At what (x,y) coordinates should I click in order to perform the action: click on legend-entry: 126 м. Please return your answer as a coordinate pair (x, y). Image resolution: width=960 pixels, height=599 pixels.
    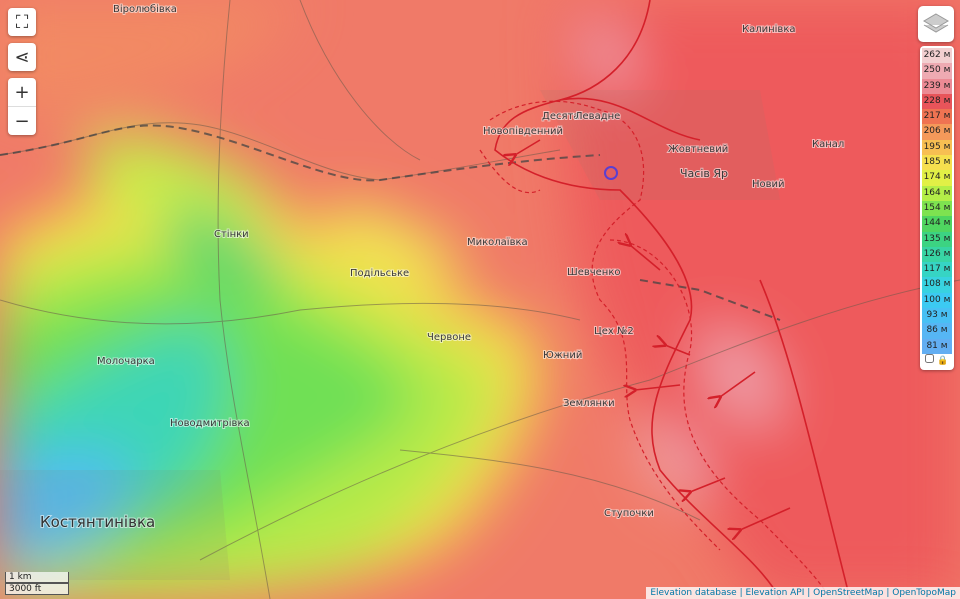
    Looking at the image, I should click on (937, 254).